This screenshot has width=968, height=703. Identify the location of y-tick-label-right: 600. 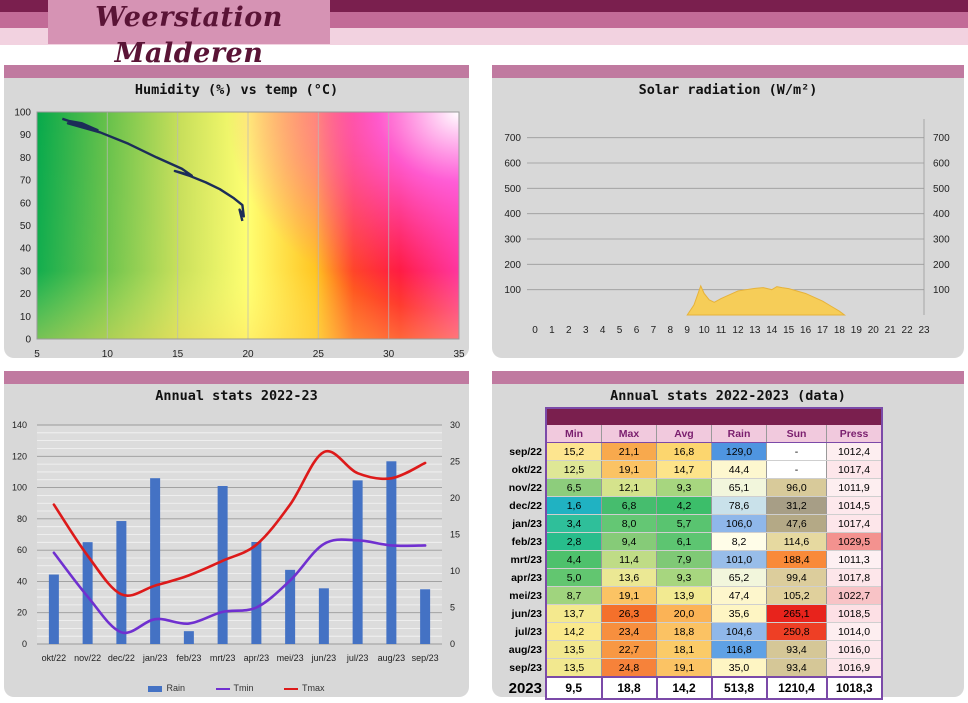
(941, 164).